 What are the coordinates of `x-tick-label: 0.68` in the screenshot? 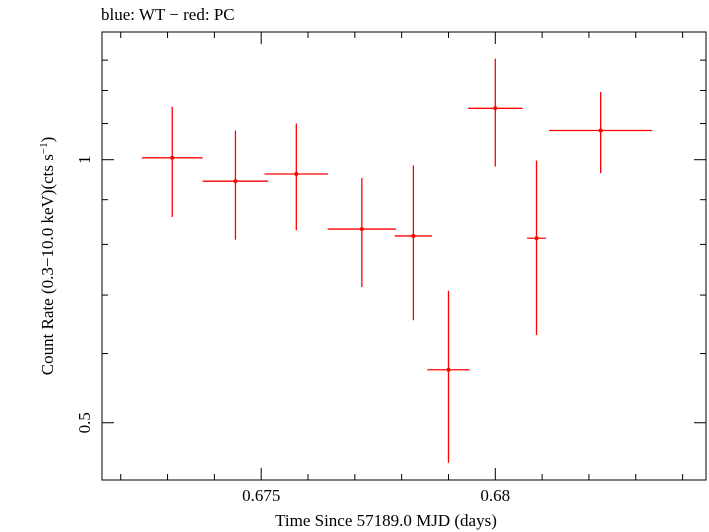 It's located at (495, 495).